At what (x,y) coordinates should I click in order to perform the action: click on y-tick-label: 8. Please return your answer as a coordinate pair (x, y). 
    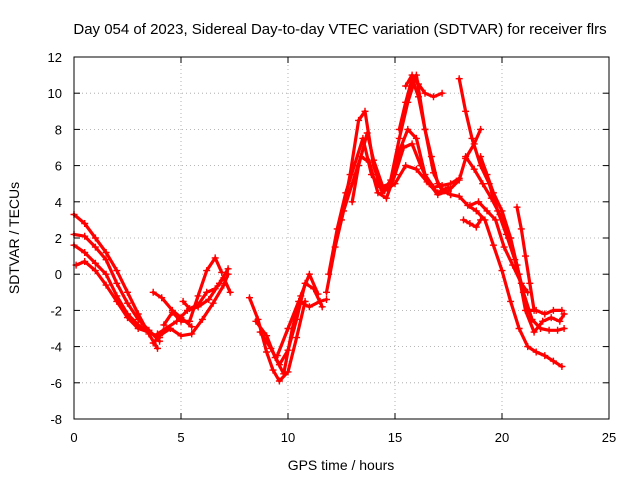
    Looking at the image, I should click on (58, 129).